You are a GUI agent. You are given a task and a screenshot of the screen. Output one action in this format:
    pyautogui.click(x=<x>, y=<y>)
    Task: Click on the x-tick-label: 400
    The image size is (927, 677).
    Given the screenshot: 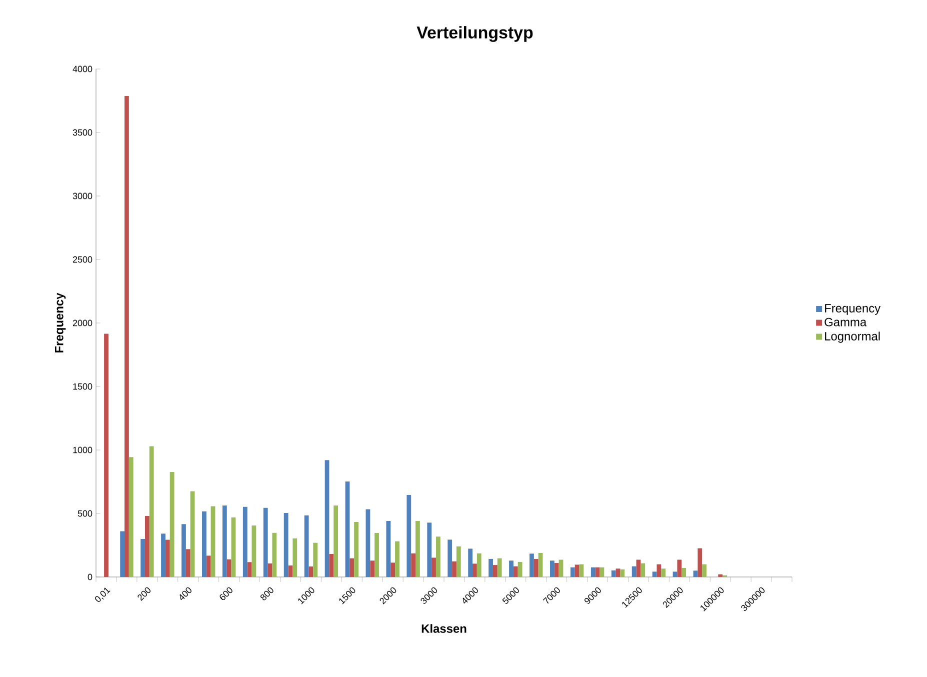 What is the action you would take?
    pyautogui.click(x=186, y=593)
    